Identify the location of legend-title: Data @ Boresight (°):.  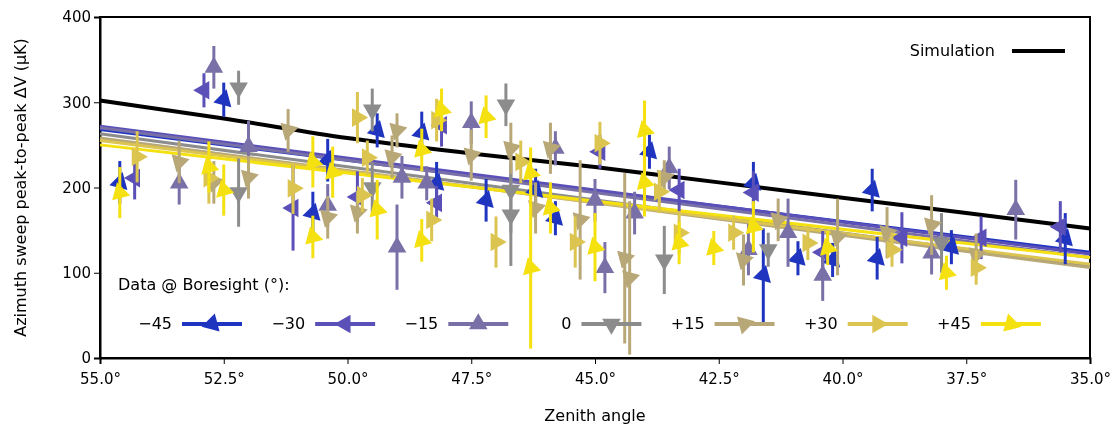
(204, 284).